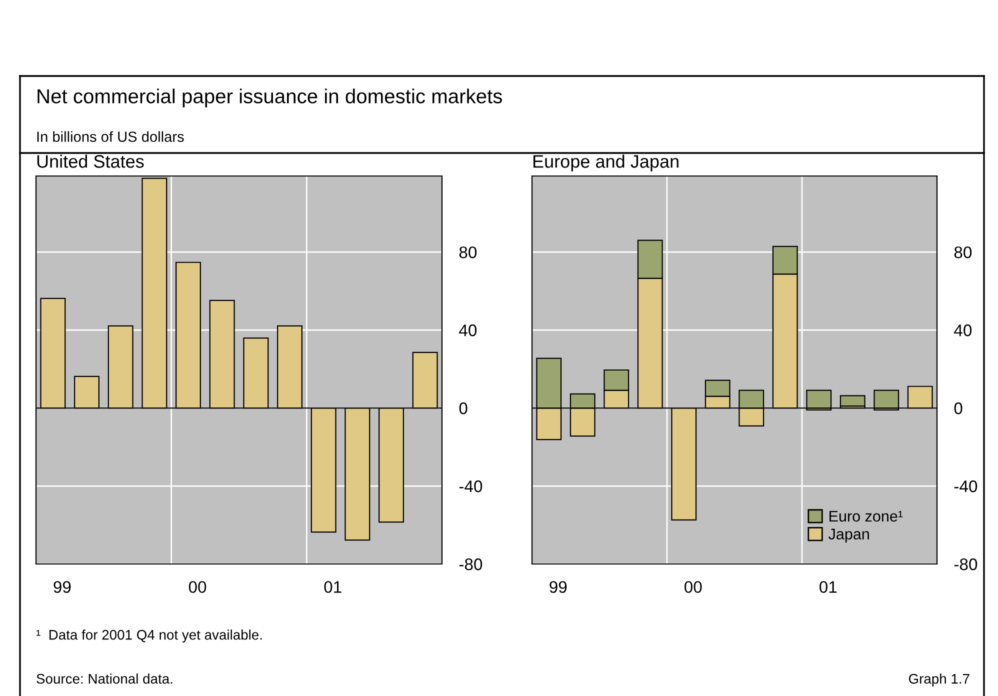  What do you see at coordinates (270, 98) in the screenshot?
I see `text: Net commercial paper issuance in domestic markets` at bounding box center [270, 98].